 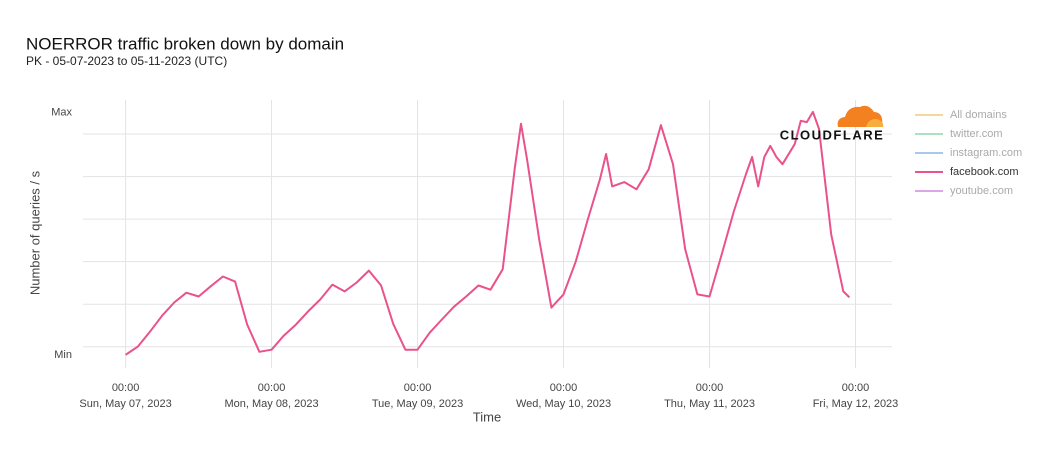 What do you see at coordinates (34, 232) in the screenshot?
I see `y-axis-label: Number of queries / s` at bounding box center [34, 232].